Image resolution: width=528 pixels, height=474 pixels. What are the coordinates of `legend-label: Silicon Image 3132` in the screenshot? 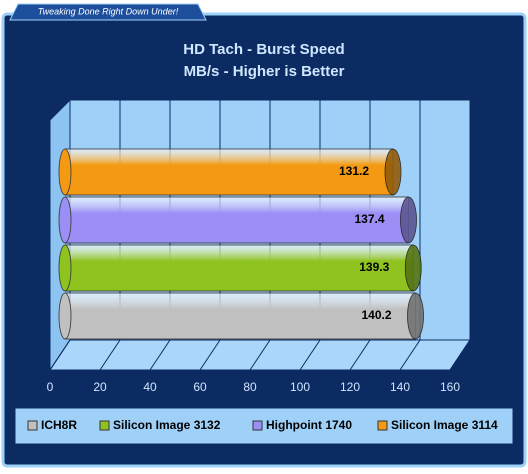 It's located at (167, 425).